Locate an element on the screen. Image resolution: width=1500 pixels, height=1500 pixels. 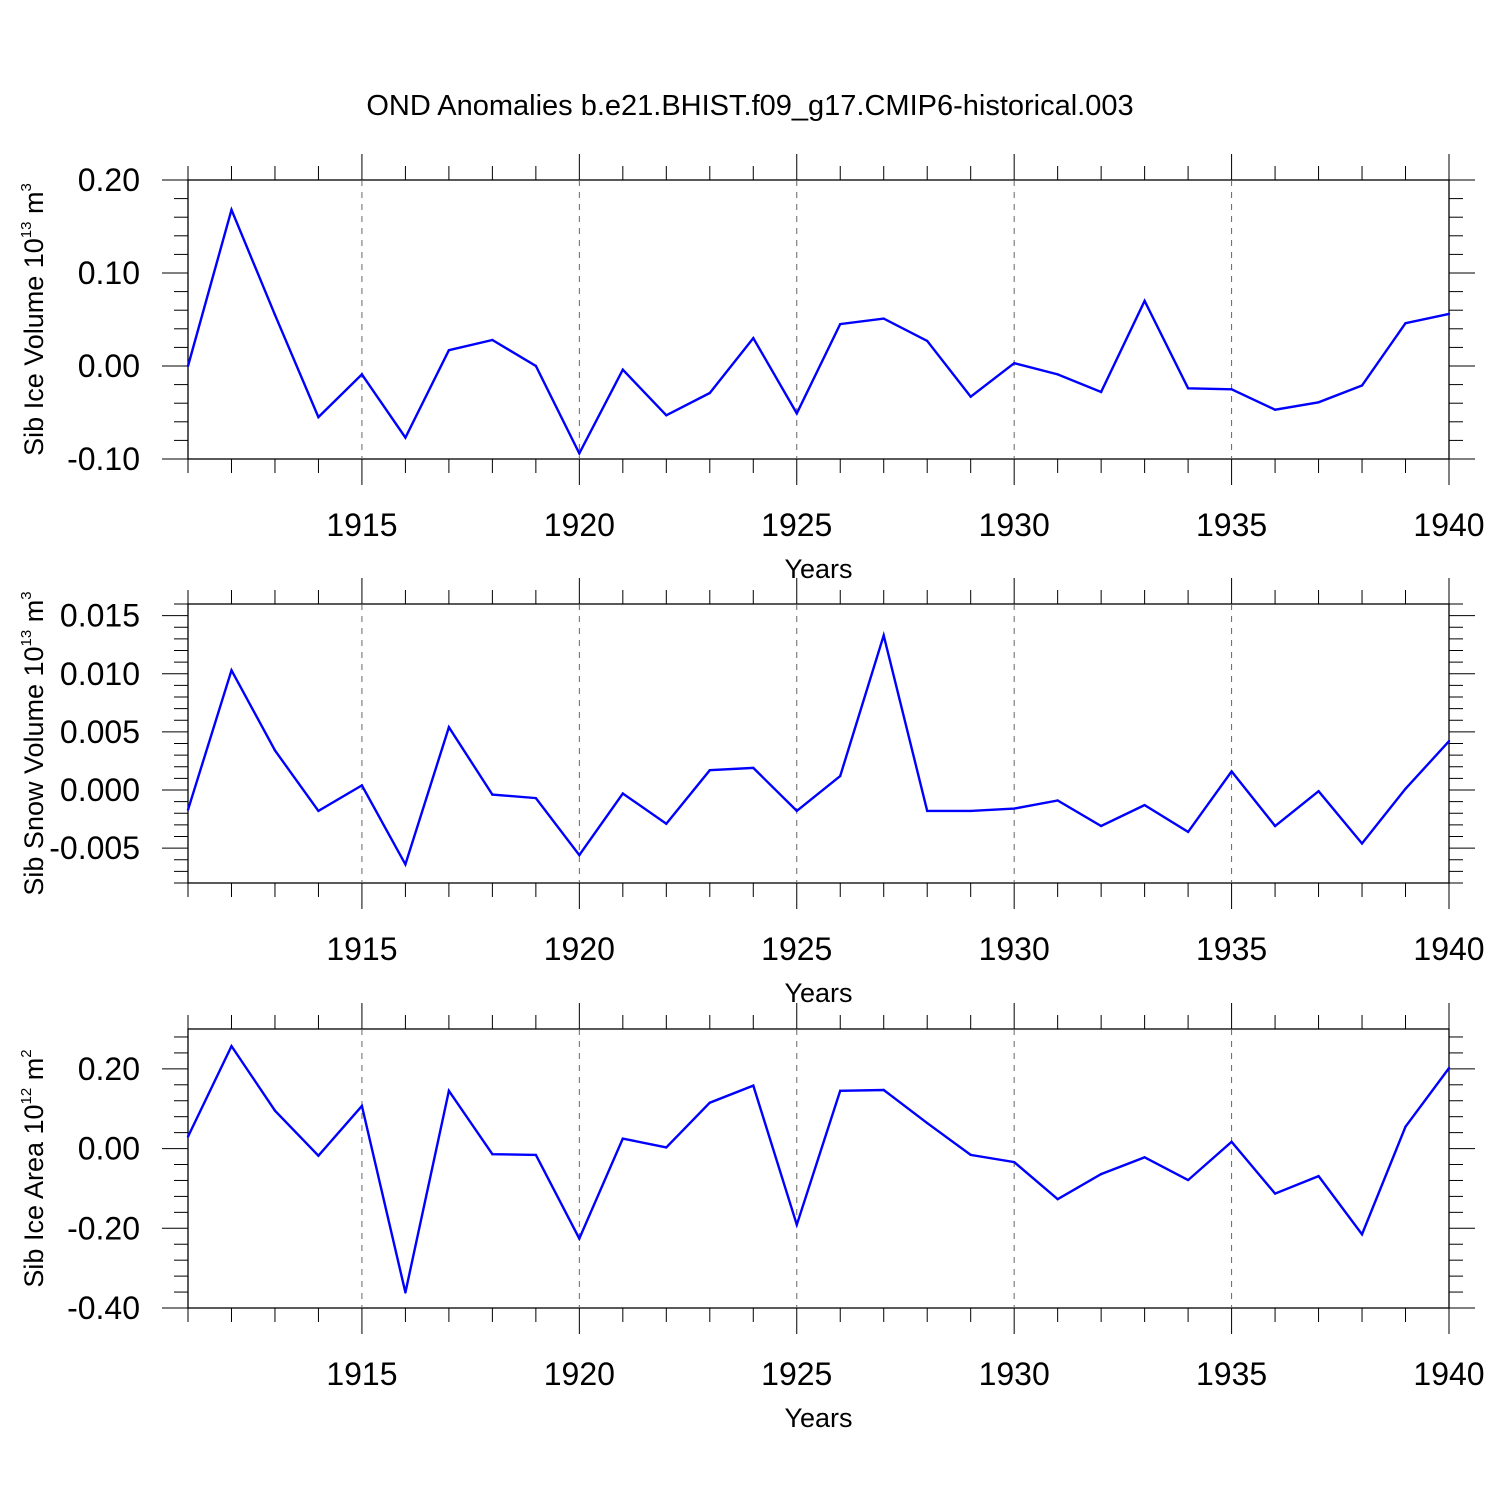
y-label-exponent: 12 is located at coordinates (26, 1096).